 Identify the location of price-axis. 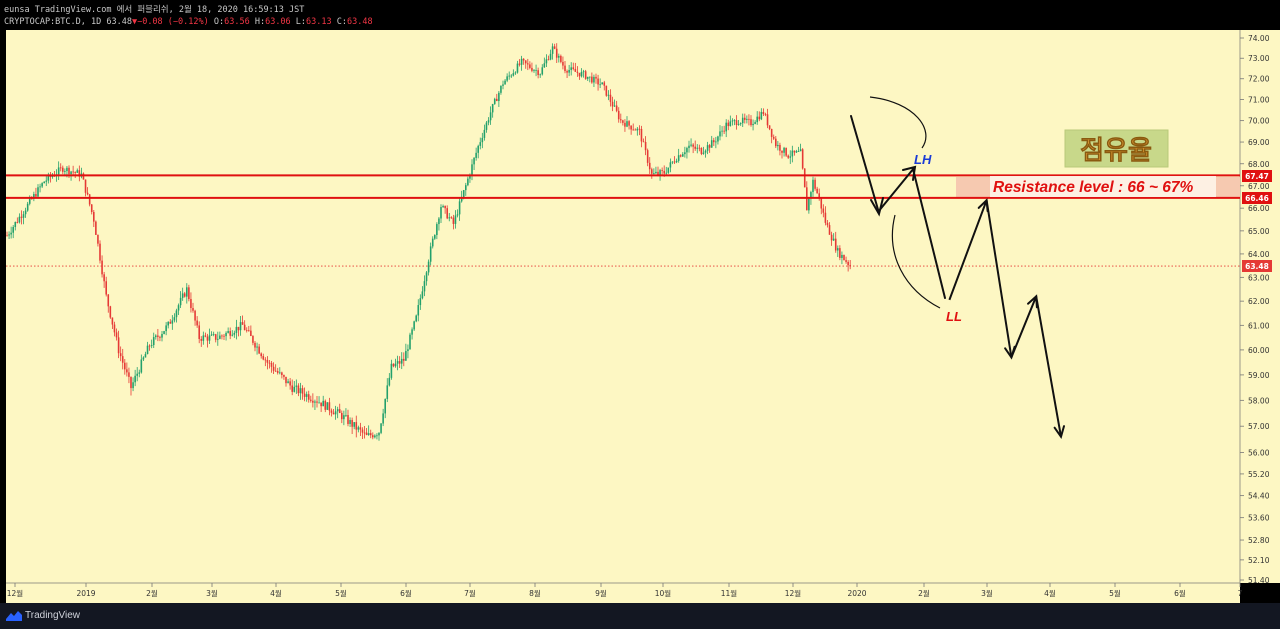
(1260, 306).